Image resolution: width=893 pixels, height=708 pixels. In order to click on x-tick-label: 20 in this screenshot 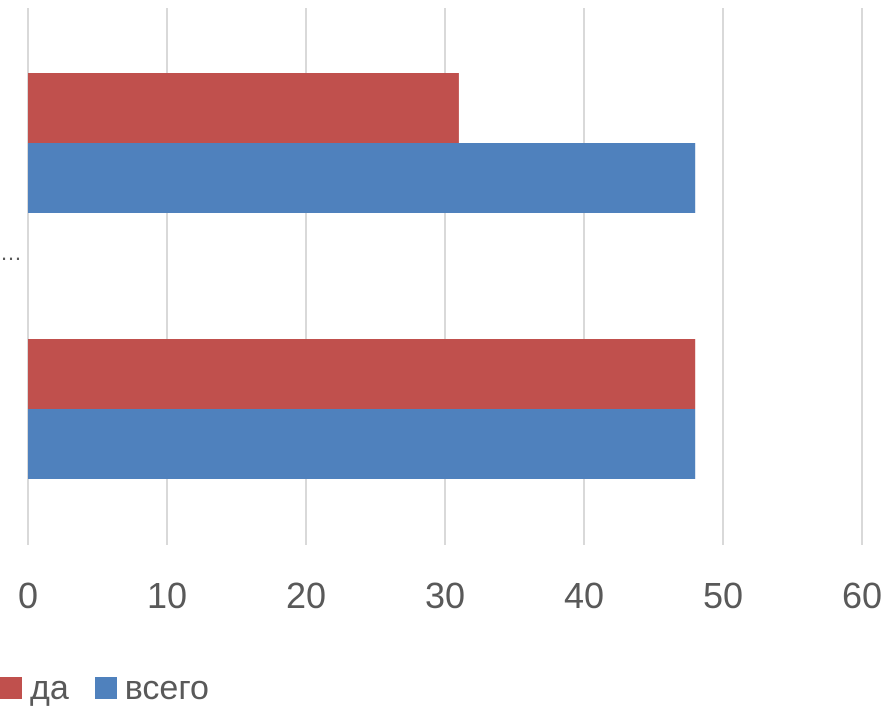, I will do `click(306, 595)`.